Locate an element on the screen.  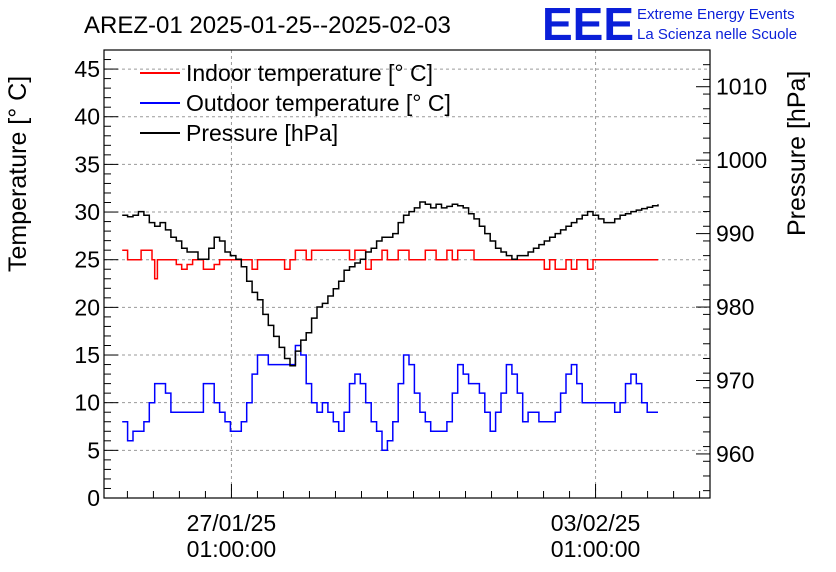
y-tick-label: 35 is located at coordinates (87, 164).